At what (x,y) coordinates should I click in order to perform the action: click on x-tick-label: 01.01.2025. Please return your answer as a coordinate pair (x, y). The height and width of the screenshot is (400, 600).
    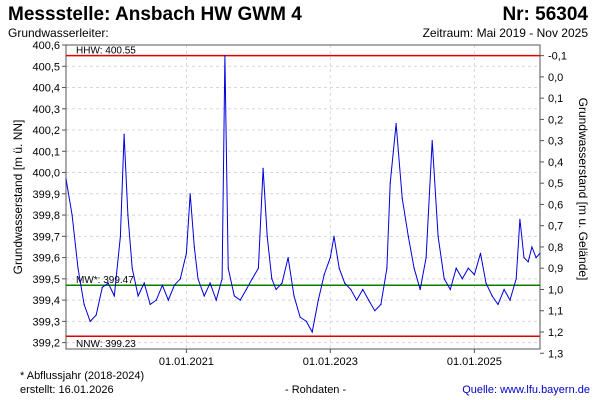
    Looking at the image, I should click on (474, 362).